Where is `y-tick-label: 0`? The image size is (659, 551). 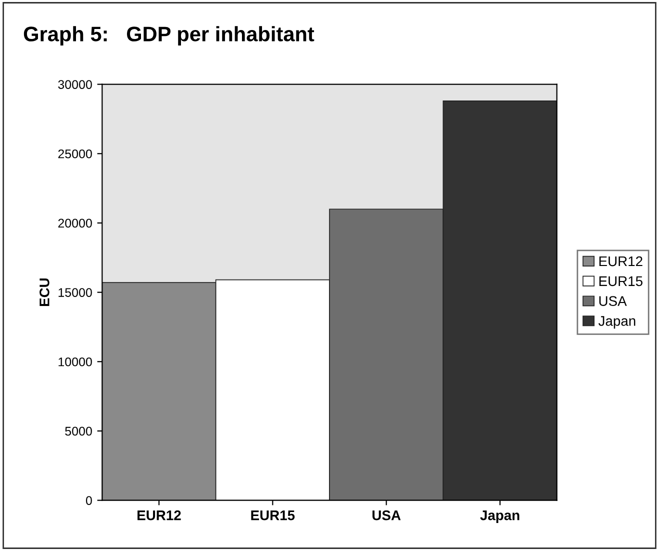
y-tick-label: 0 is located at coordinates (89, 500).